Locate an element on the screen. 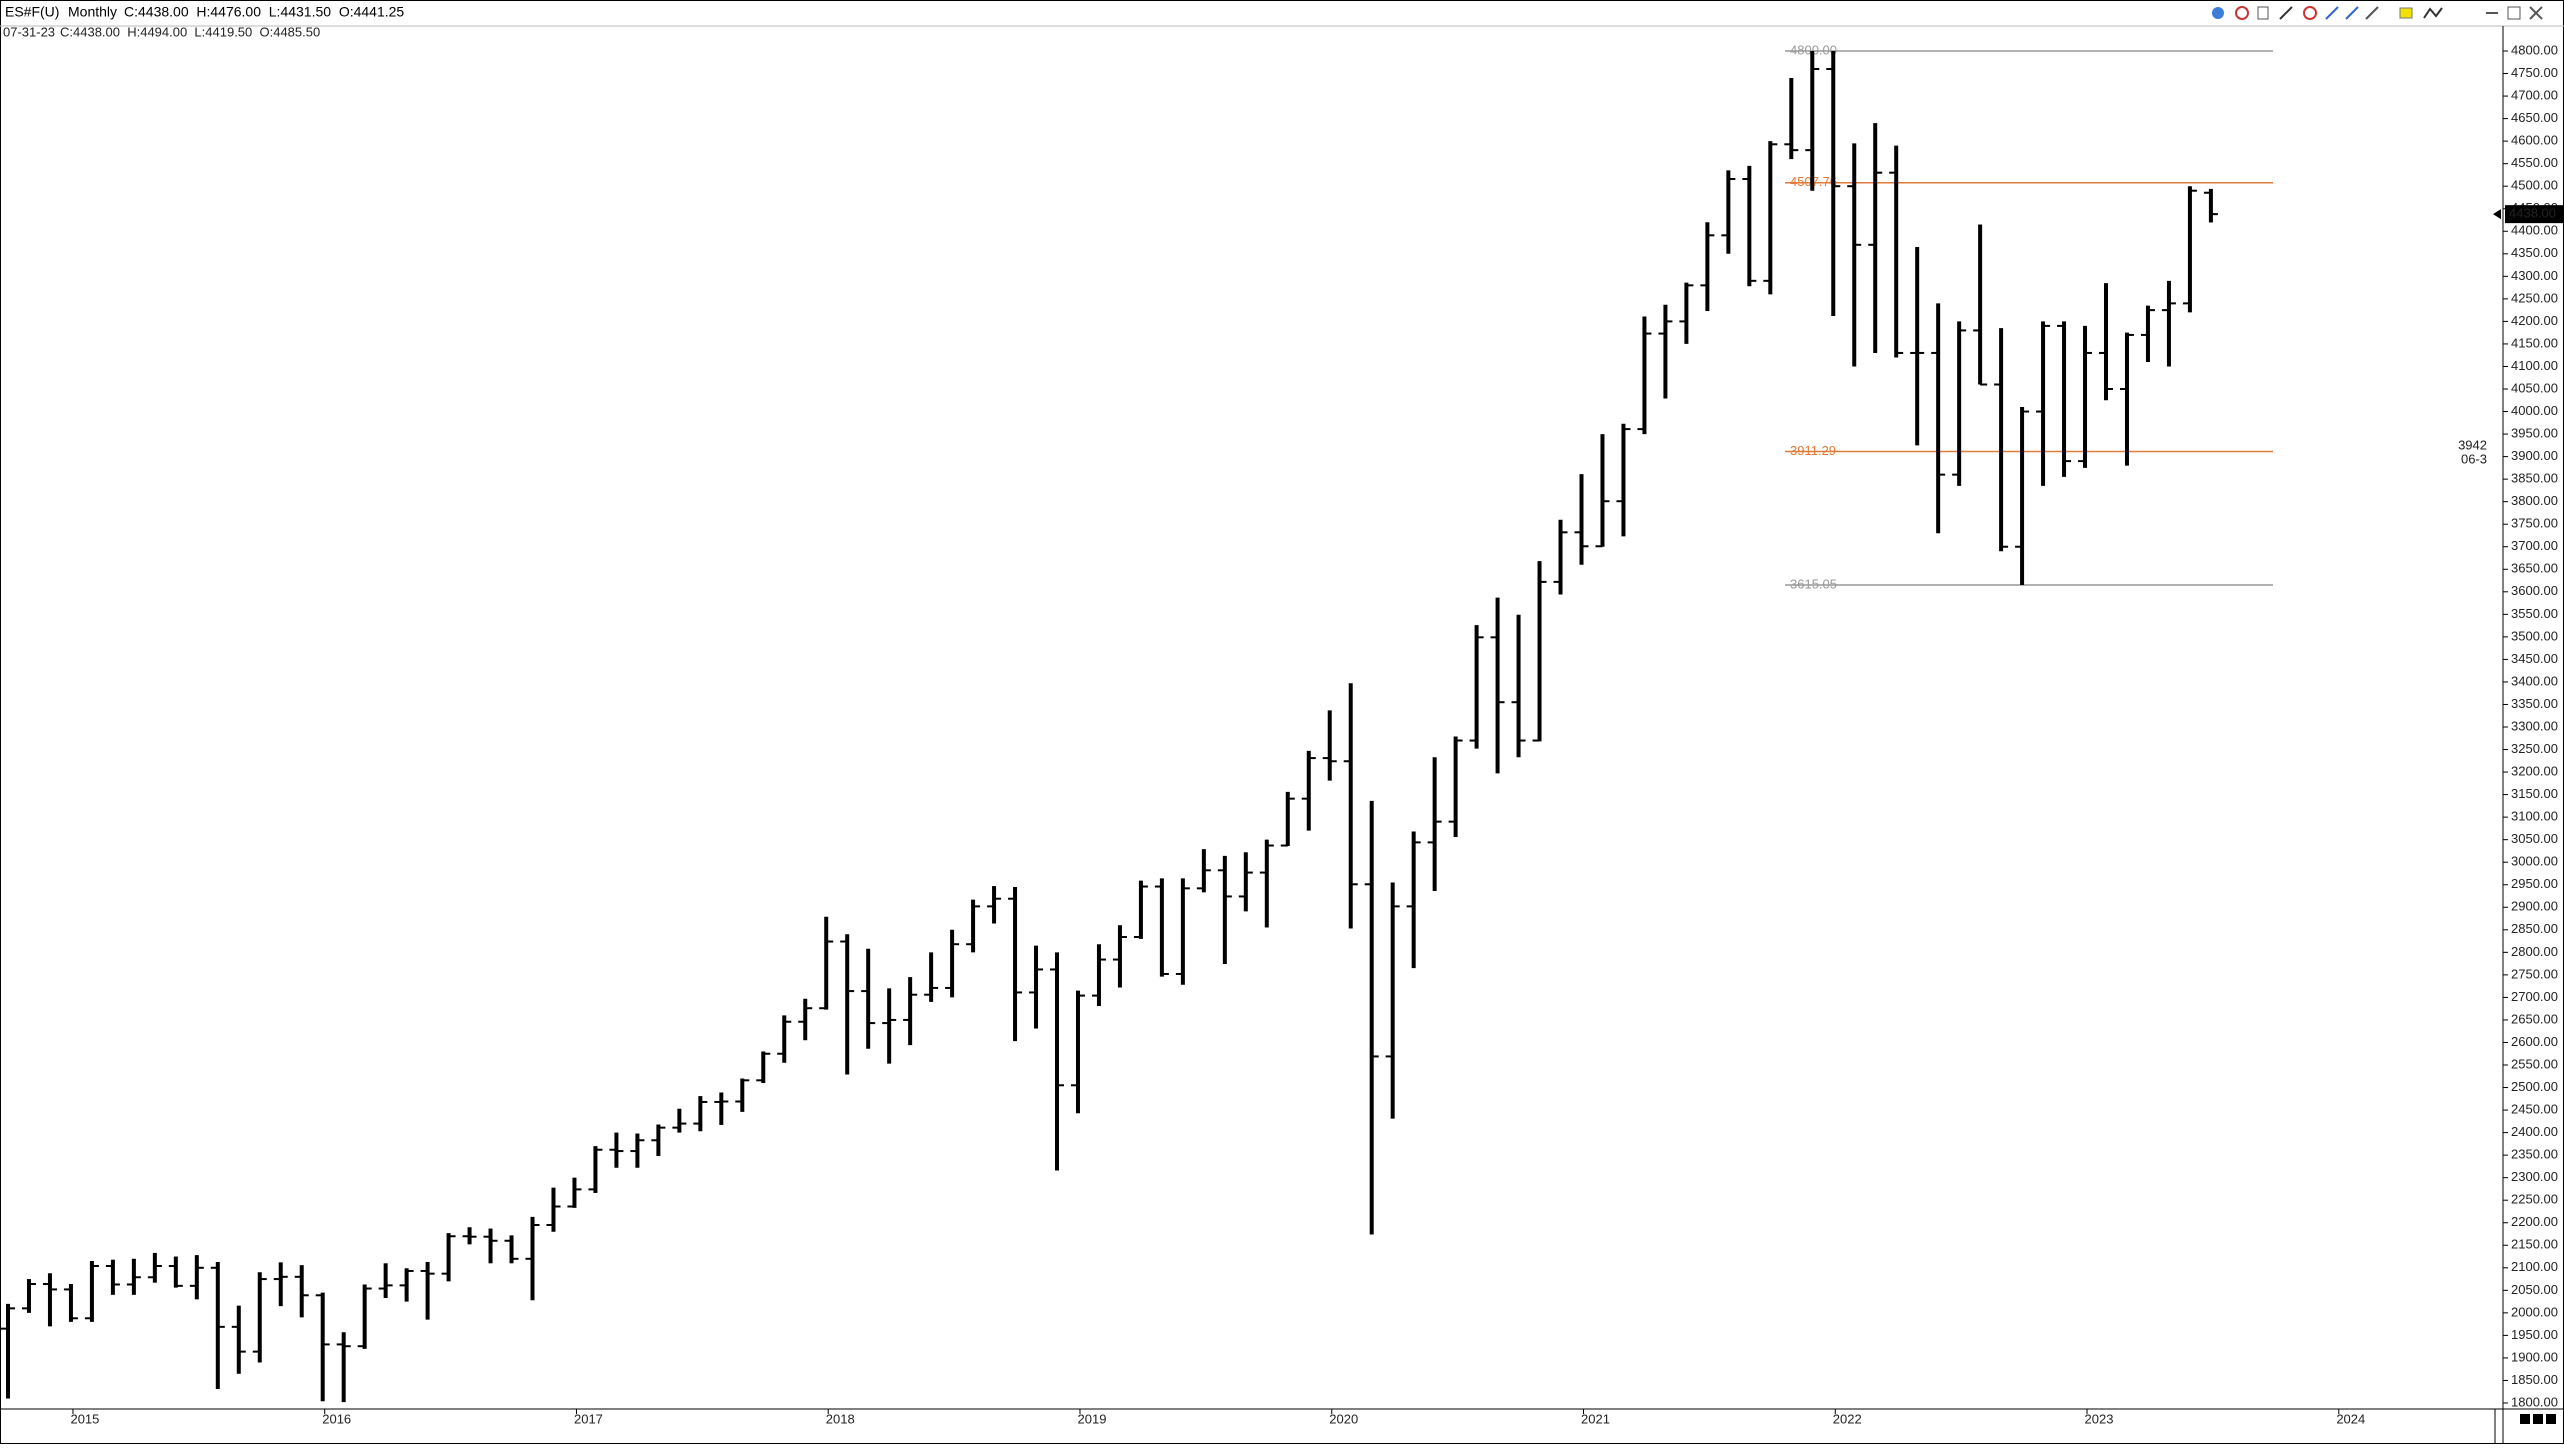  y-tick-label: 4050.00 is located at coordinates (2534, 387).